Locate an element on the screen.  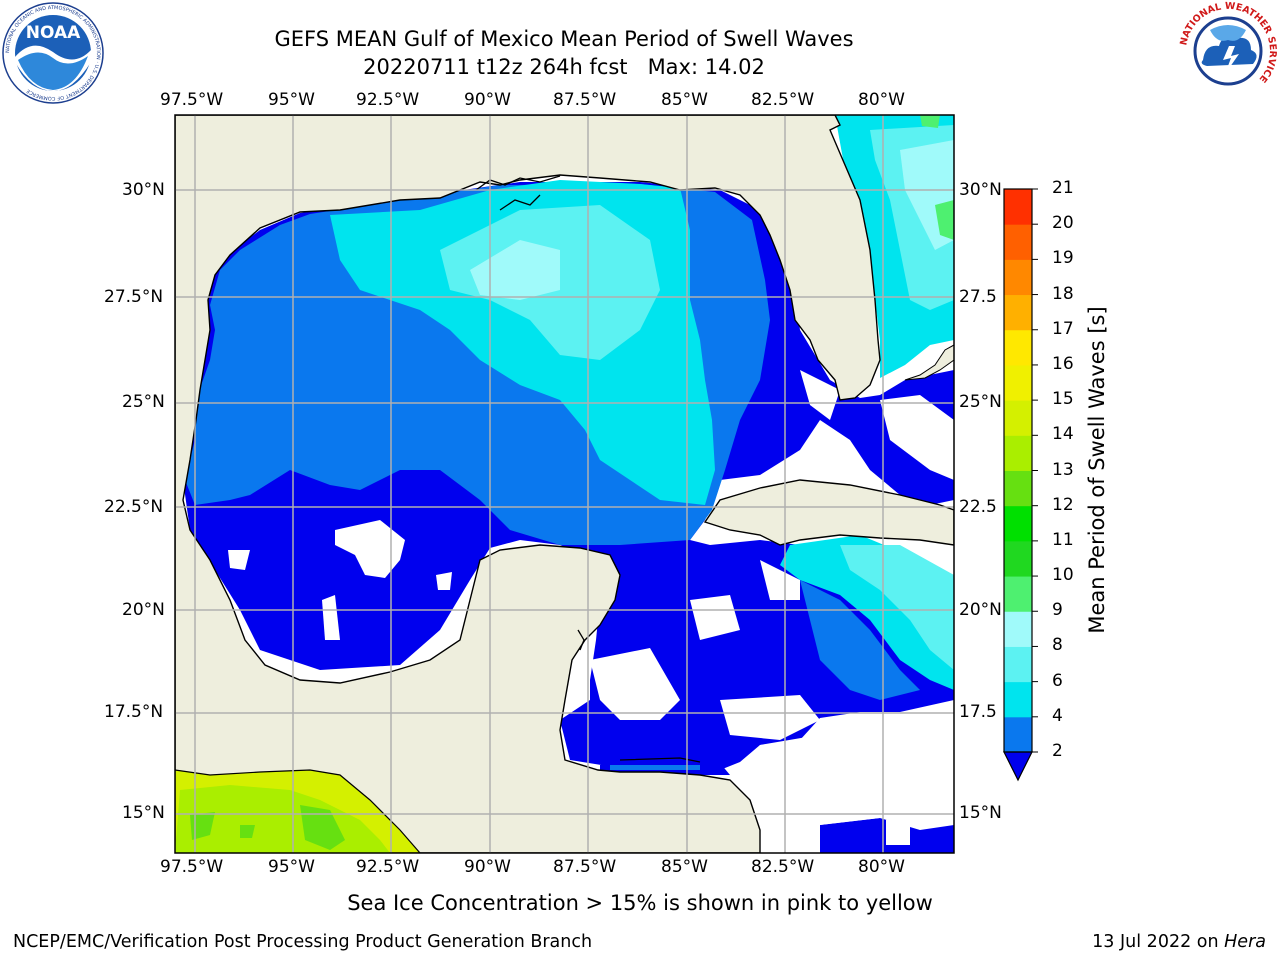
colorbar-tick-label: 8 is located at coordinates (1057, 645).